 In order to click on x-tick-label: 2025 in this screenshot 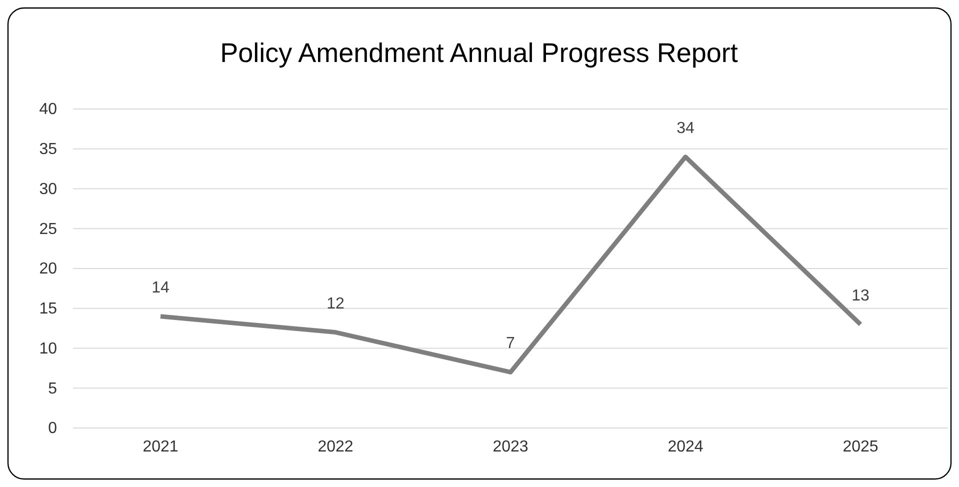, I will do `click(860, 447)`.